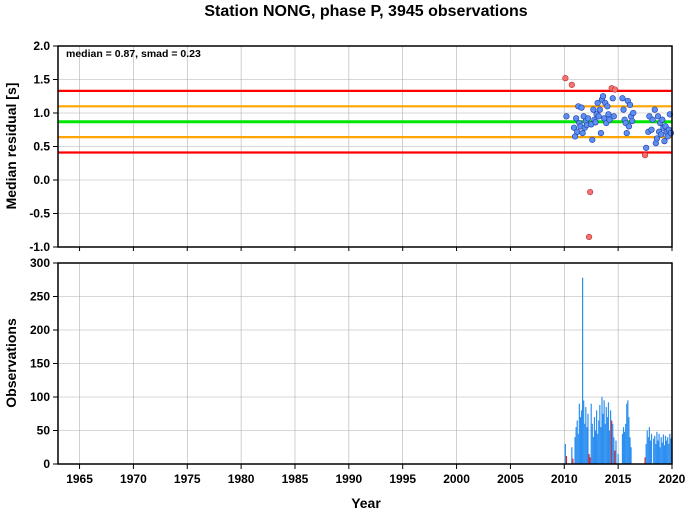 The width and height of the screenshot is (688, 511). I want to click on x-tick-label: 2010, so click(564, 479).